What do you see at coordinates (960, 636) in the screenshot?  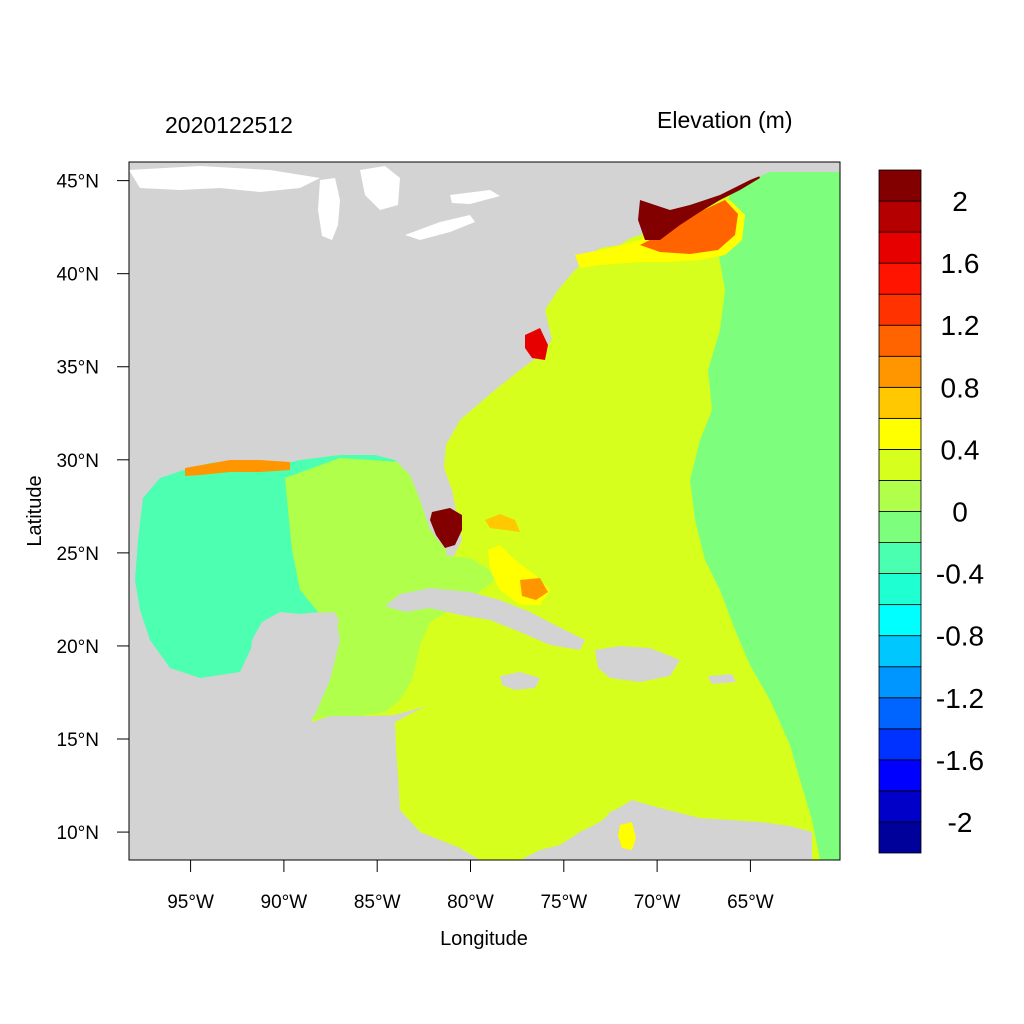 I see `colorbar-label: -0.8` at bounding box center [960, 636].